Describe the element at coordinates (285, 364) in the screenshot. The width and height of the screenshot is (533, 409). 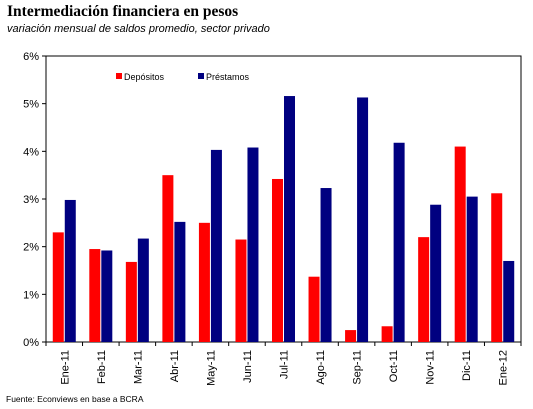
I see `x-tick-label: Jul-11` at that location.